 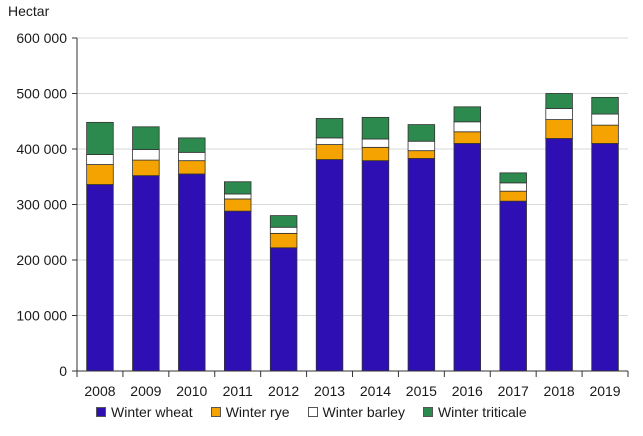 I want to click on y-tick-label: 100 000, so click(x=41, y=316).